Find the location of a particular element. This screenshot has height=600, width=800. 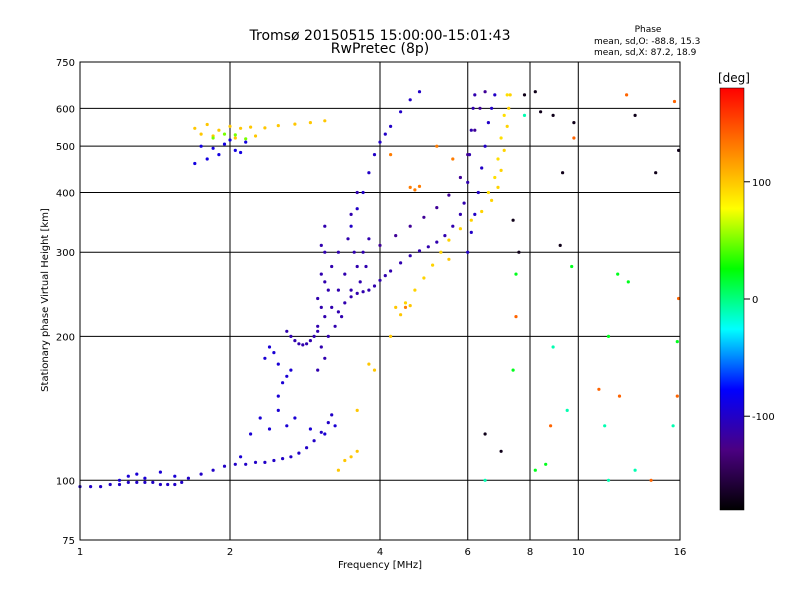

color-scale-tick-label: -100 is located at coordinates (763, 417).